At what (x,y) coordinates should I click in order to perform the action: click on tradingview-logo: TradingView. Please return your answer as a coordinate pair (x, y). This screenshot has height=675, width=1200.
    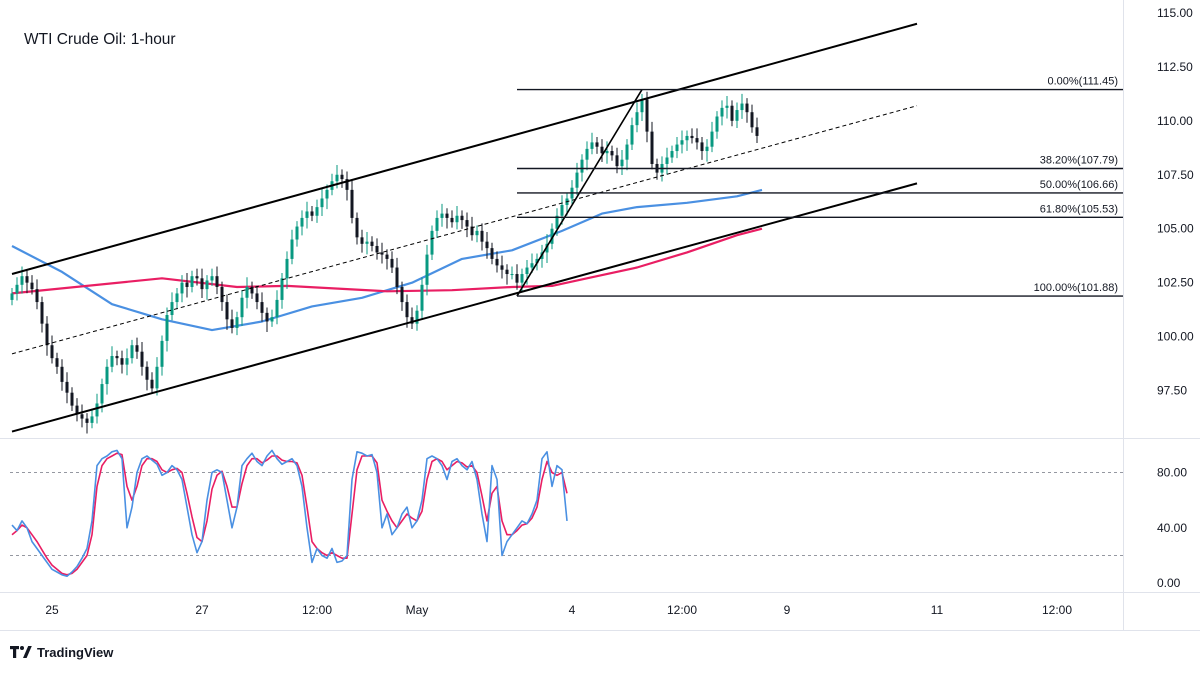
    Looking at the image, I should click on (61, 652).